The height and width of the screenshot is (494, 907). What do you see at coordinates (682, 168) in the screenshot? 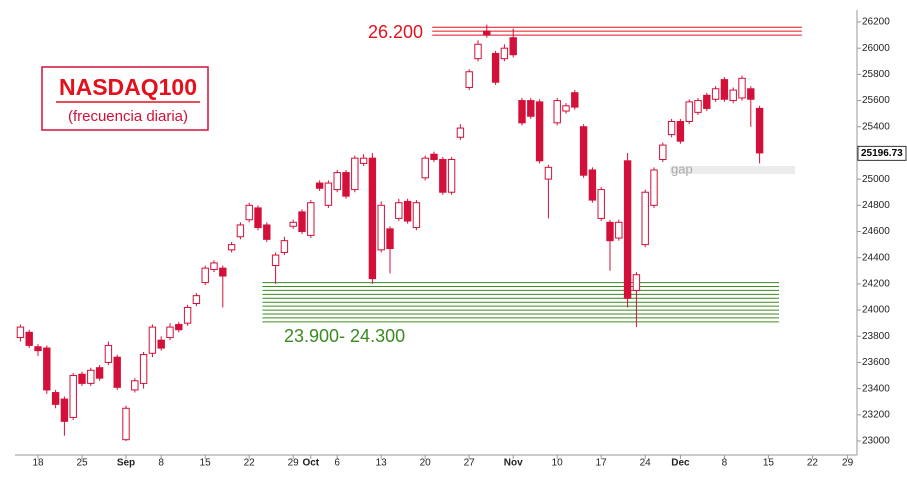
I see `gap-label: gap` at bounding box center [682, 168].